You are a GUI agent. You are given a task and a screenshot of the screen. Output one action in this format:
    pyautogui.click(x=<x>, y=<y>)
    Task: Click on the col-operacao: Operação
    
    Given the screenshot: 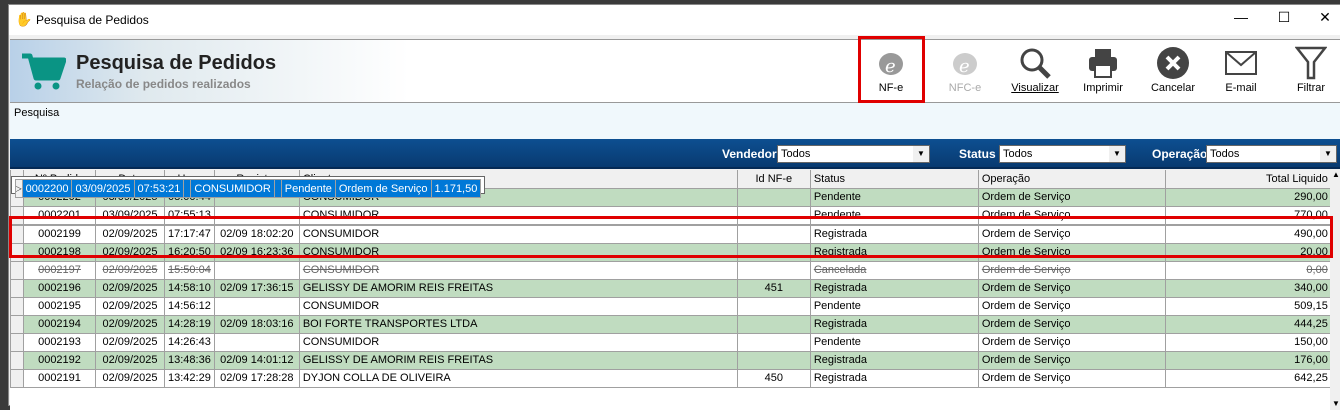 What is the action you would take?
    pyautogui.click(x=1071, y=179)
    